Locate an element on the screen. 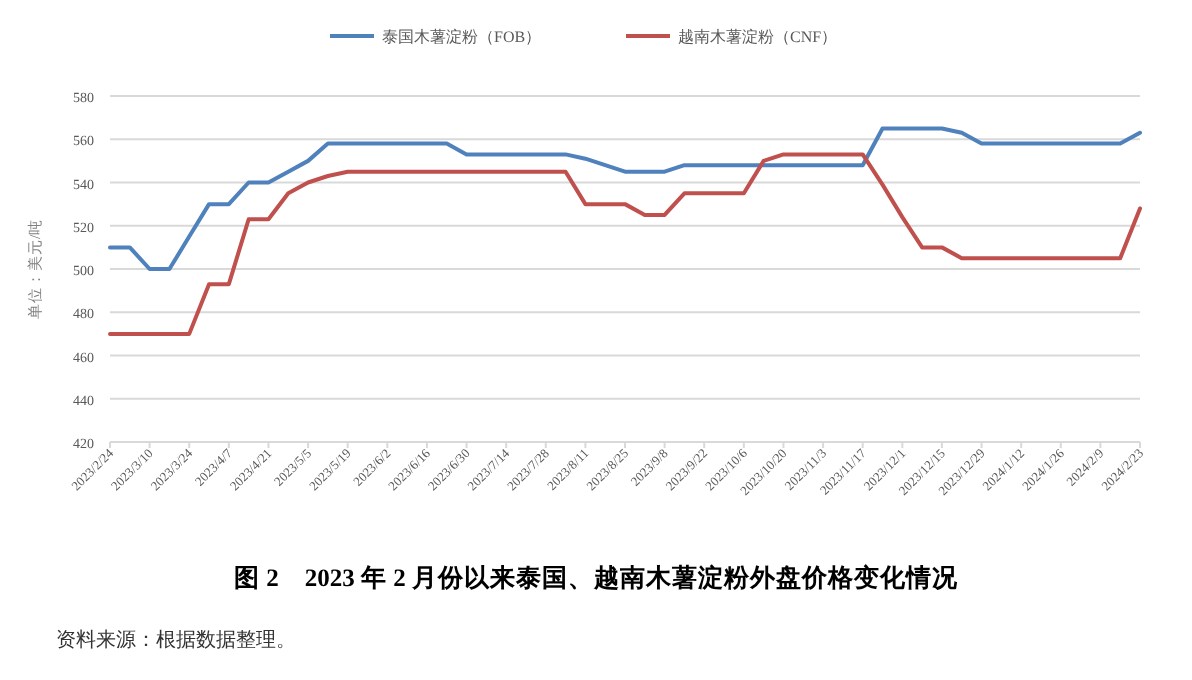 The width and height of the screenshot is (1192, 680). text: 图 2 2023 年 2 月份以来泰国、越南木薯淀粉外盘价格变化情况 is located at coordinates (597, 577).